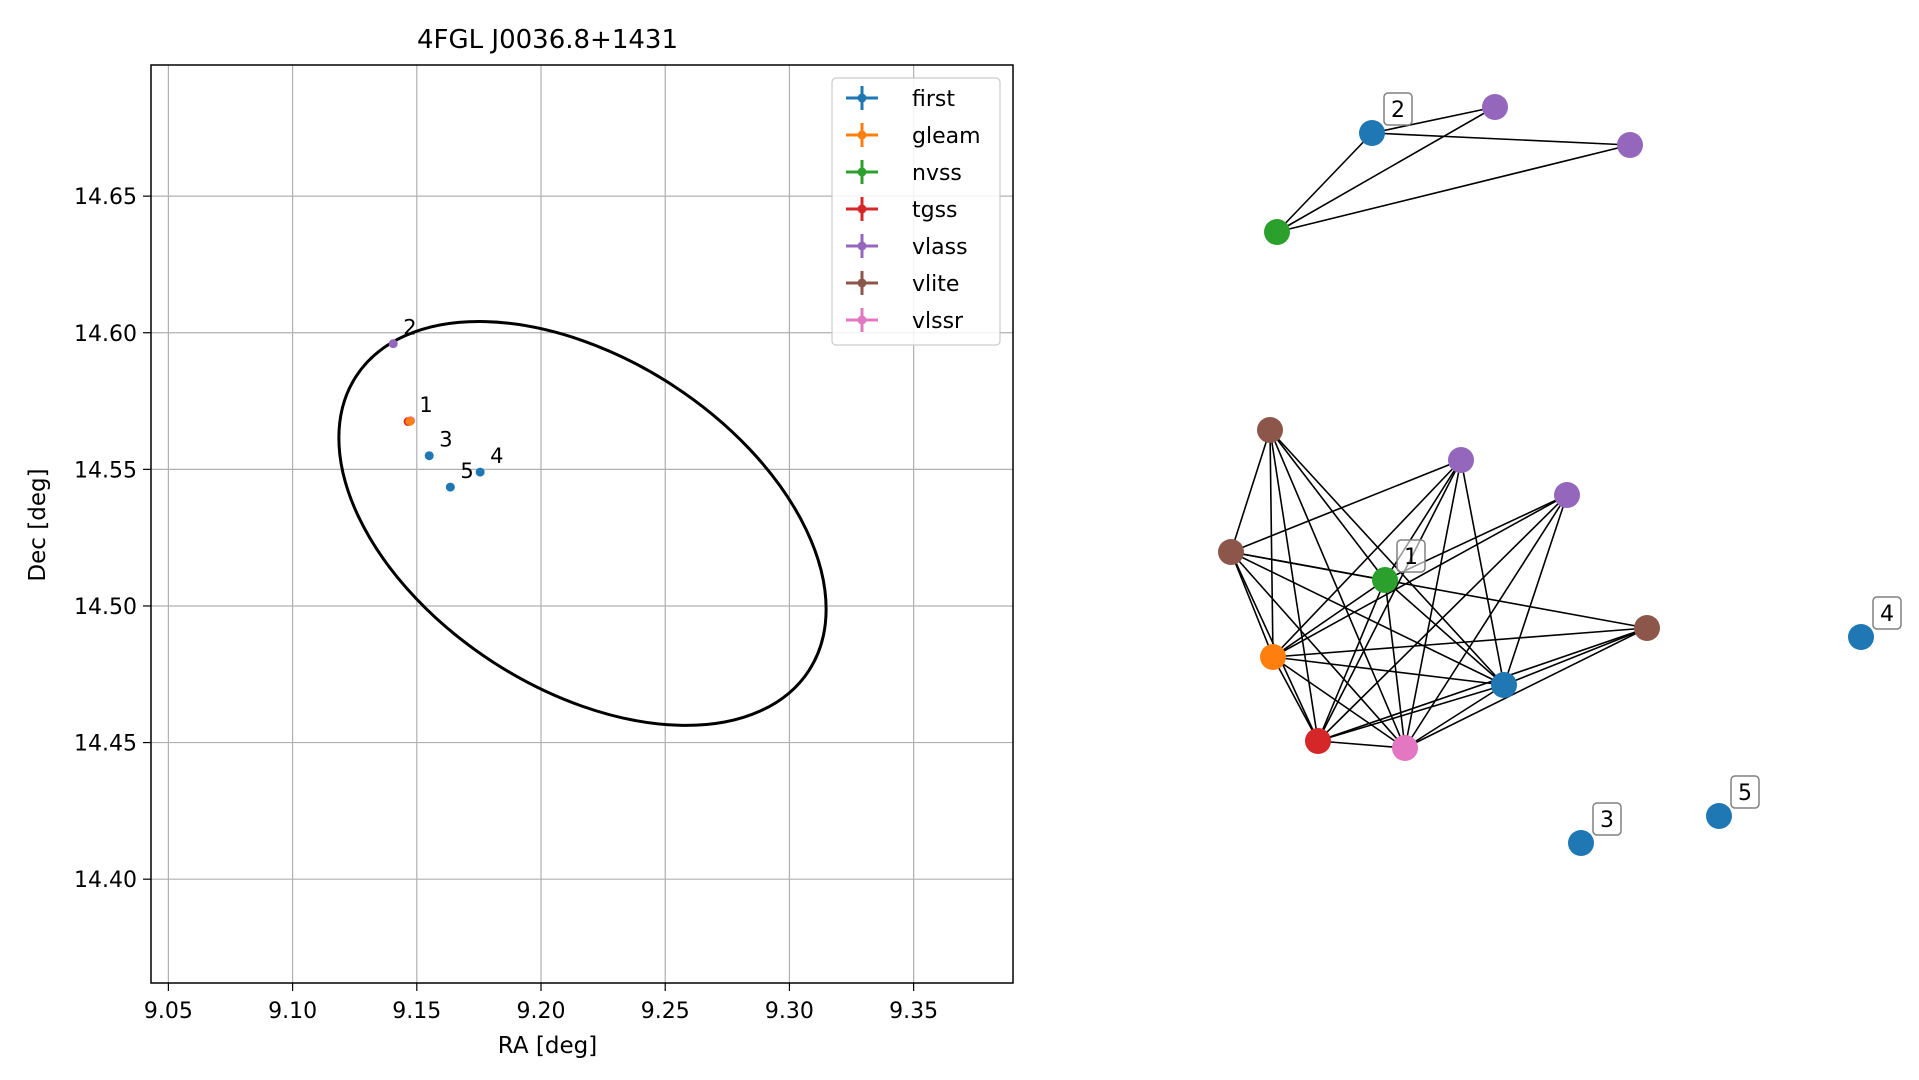  What do you see at coordinates (902, 210) in the screenshot?
I see `legend-entry: tgss` at bounding box center [902, 210].